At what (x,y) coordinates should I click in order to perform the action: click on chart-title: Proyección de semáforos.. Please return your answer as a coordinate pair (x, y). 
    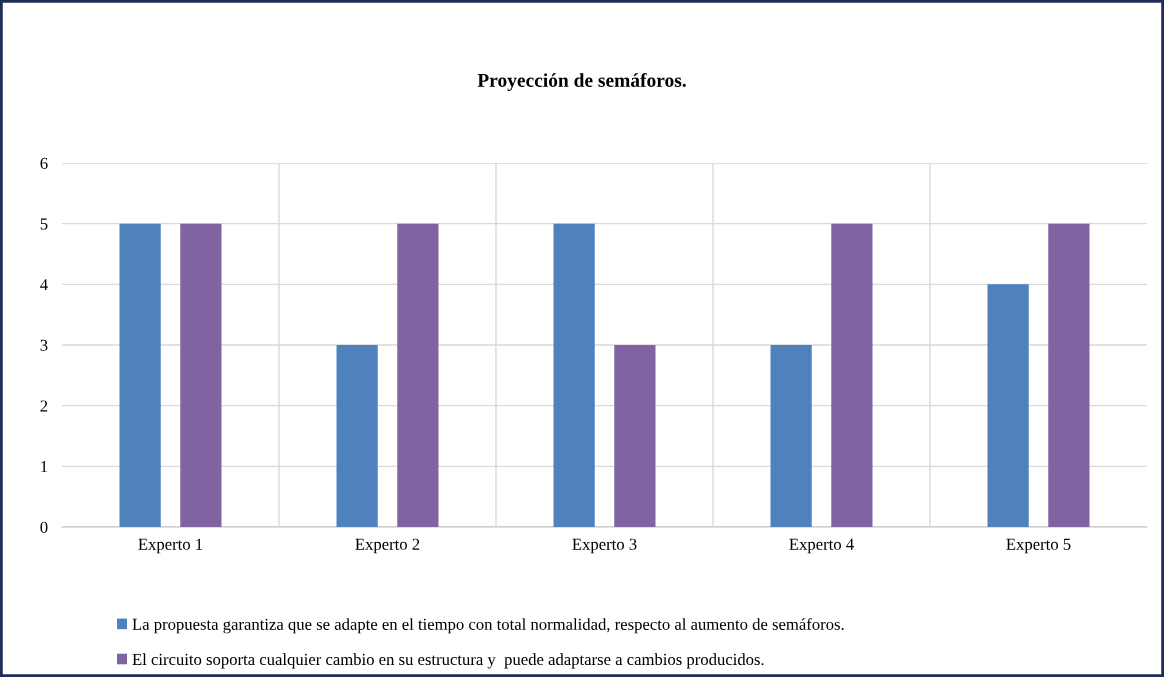
    Looking at the image, I should click on (581, 82).